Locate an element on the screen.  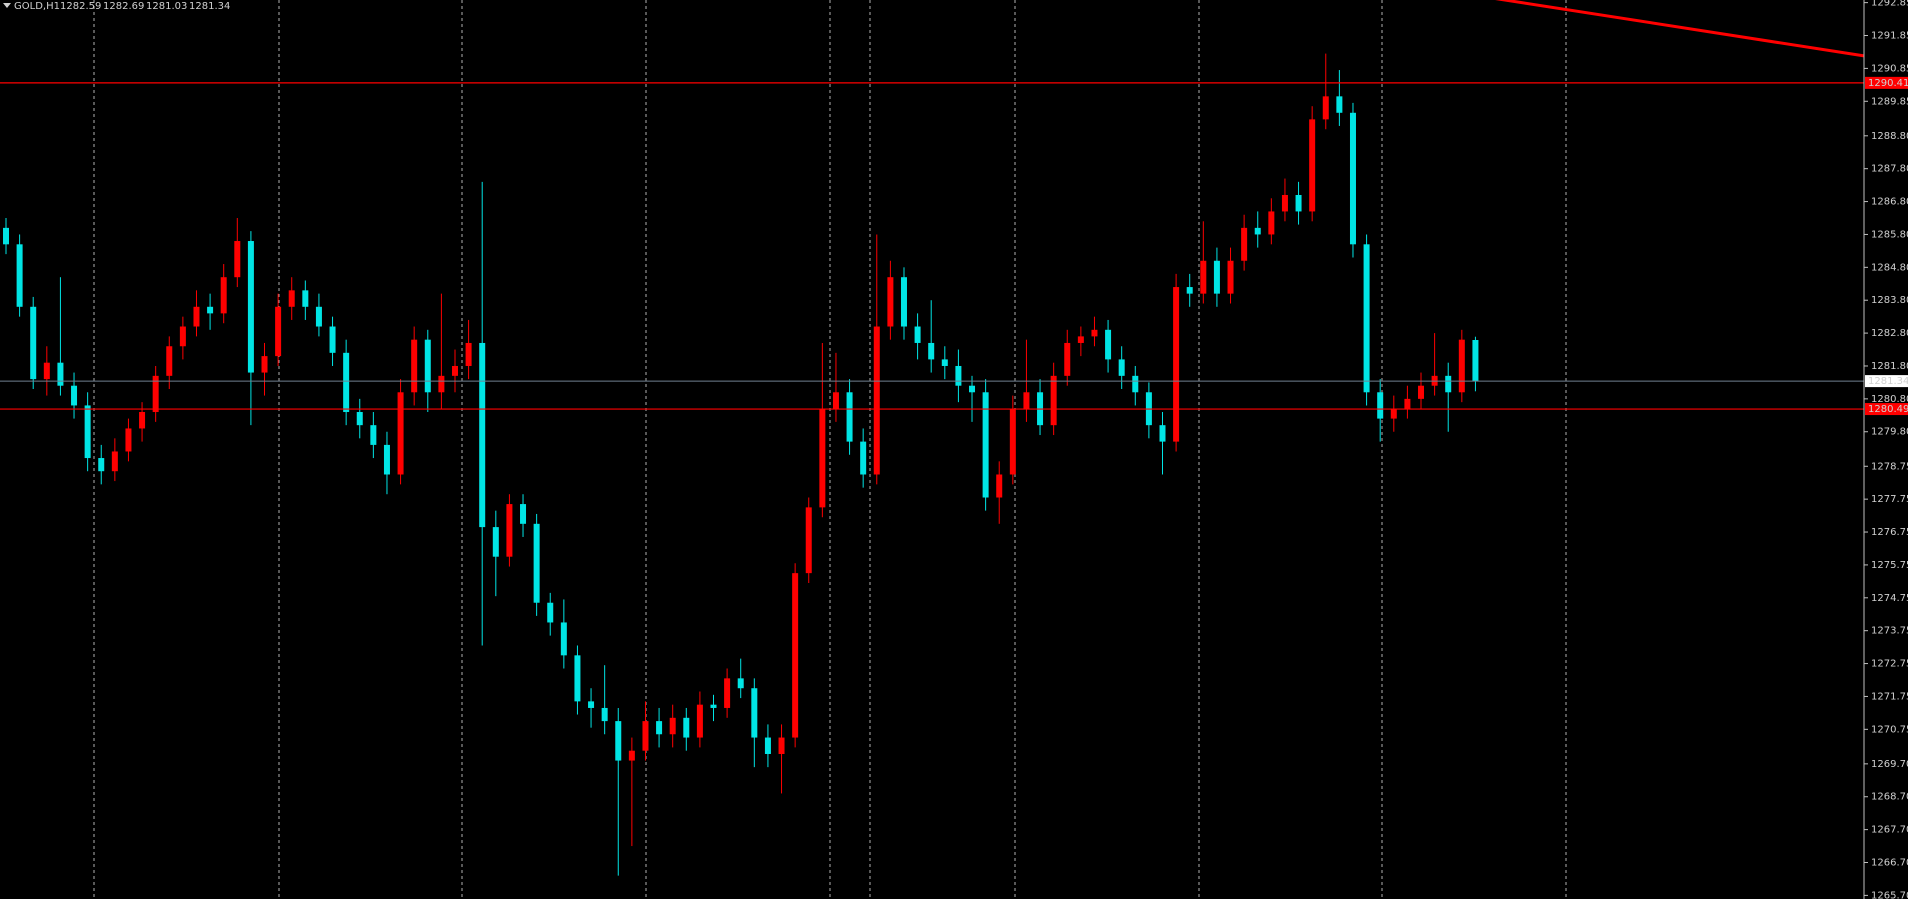
y-tick-label: 1273.75 is located at coordinates (1889, 631).